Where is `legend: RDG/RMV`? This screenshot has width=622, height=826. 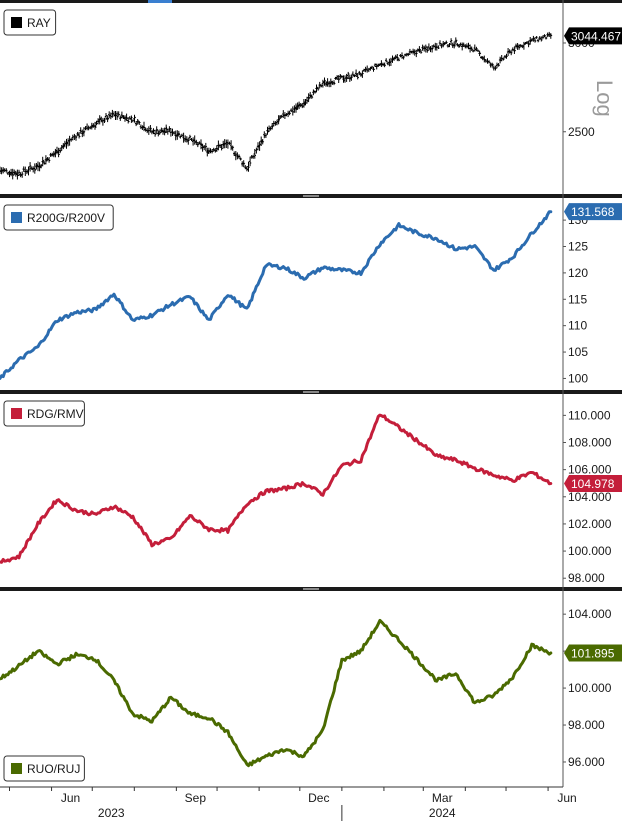
legend: RDG/RMV is located at coordinates (44, 413).